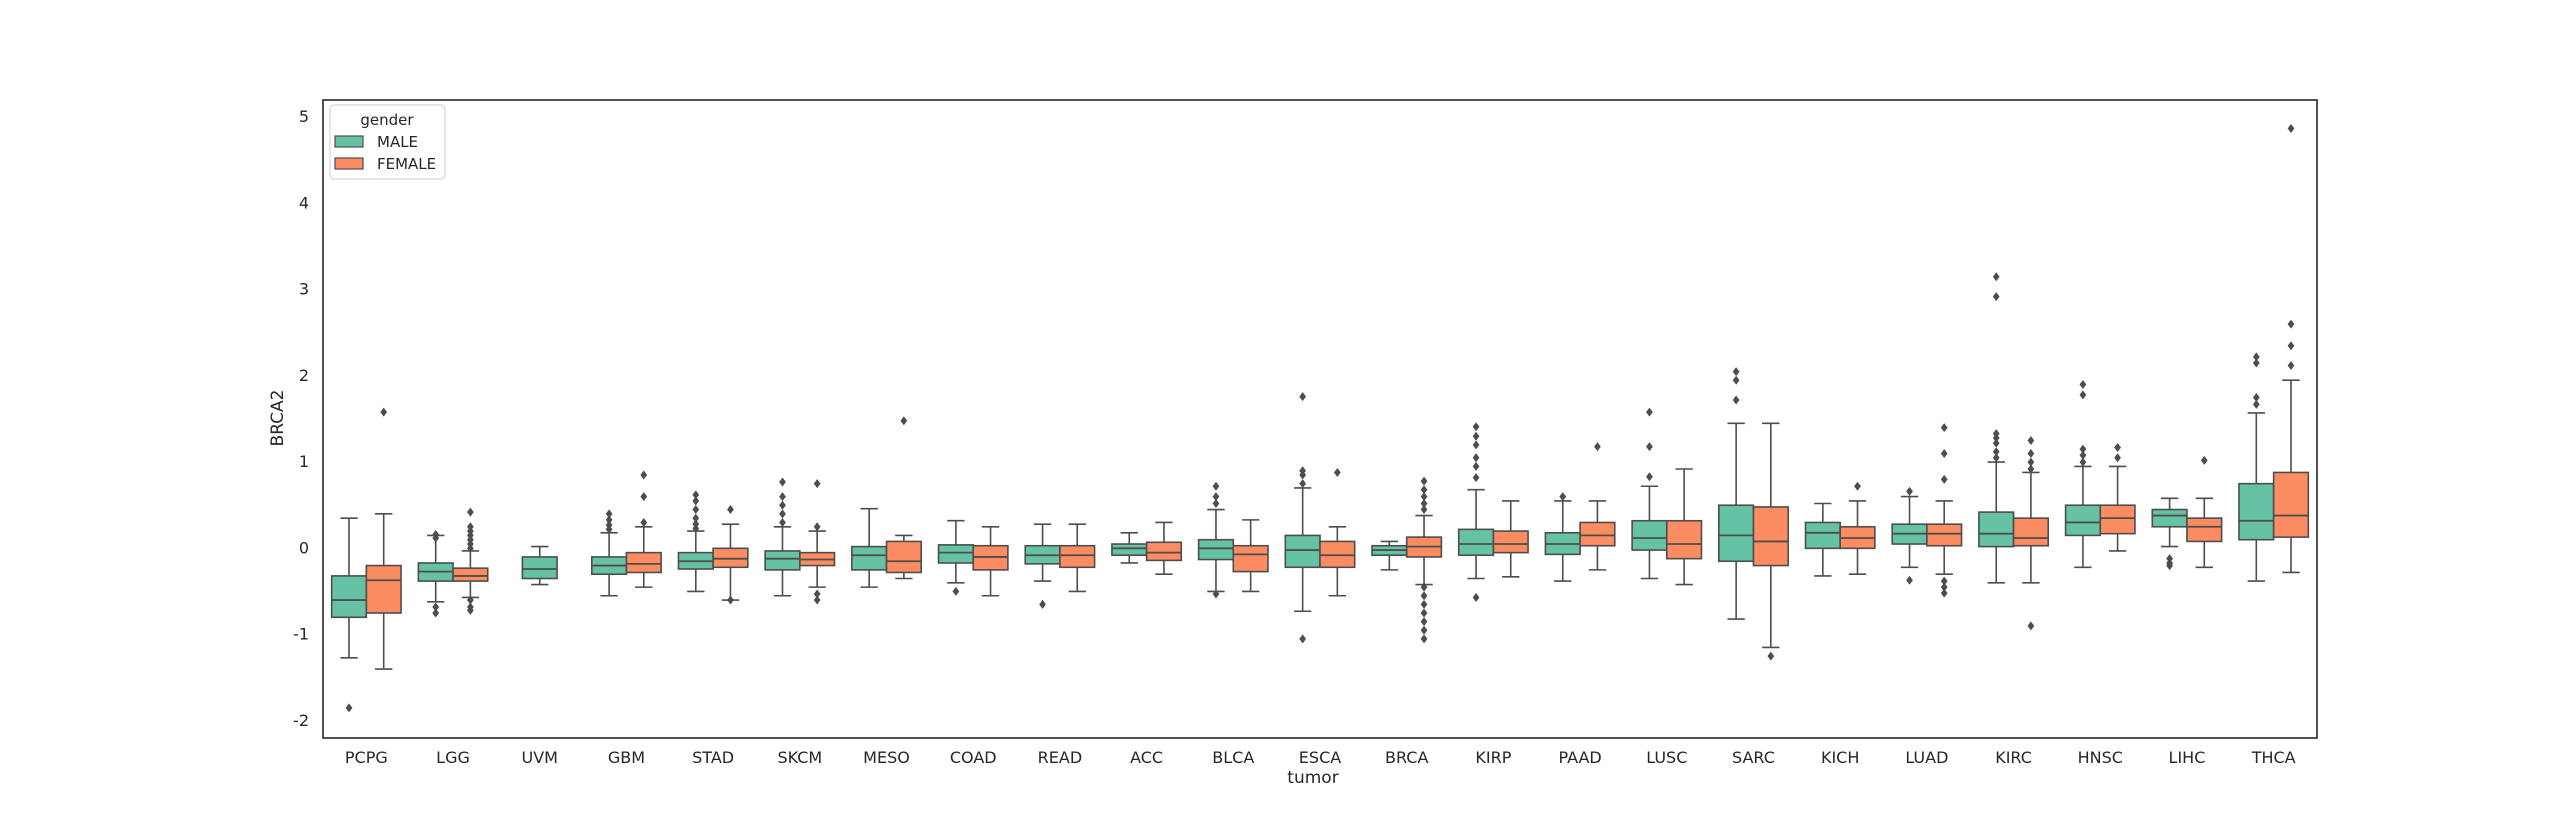 The height and width of the screenshot is (827, 2570). Describe the element at coordinates (304, 202) in the screenshot. I see `y-tick-label: 4` at that location.